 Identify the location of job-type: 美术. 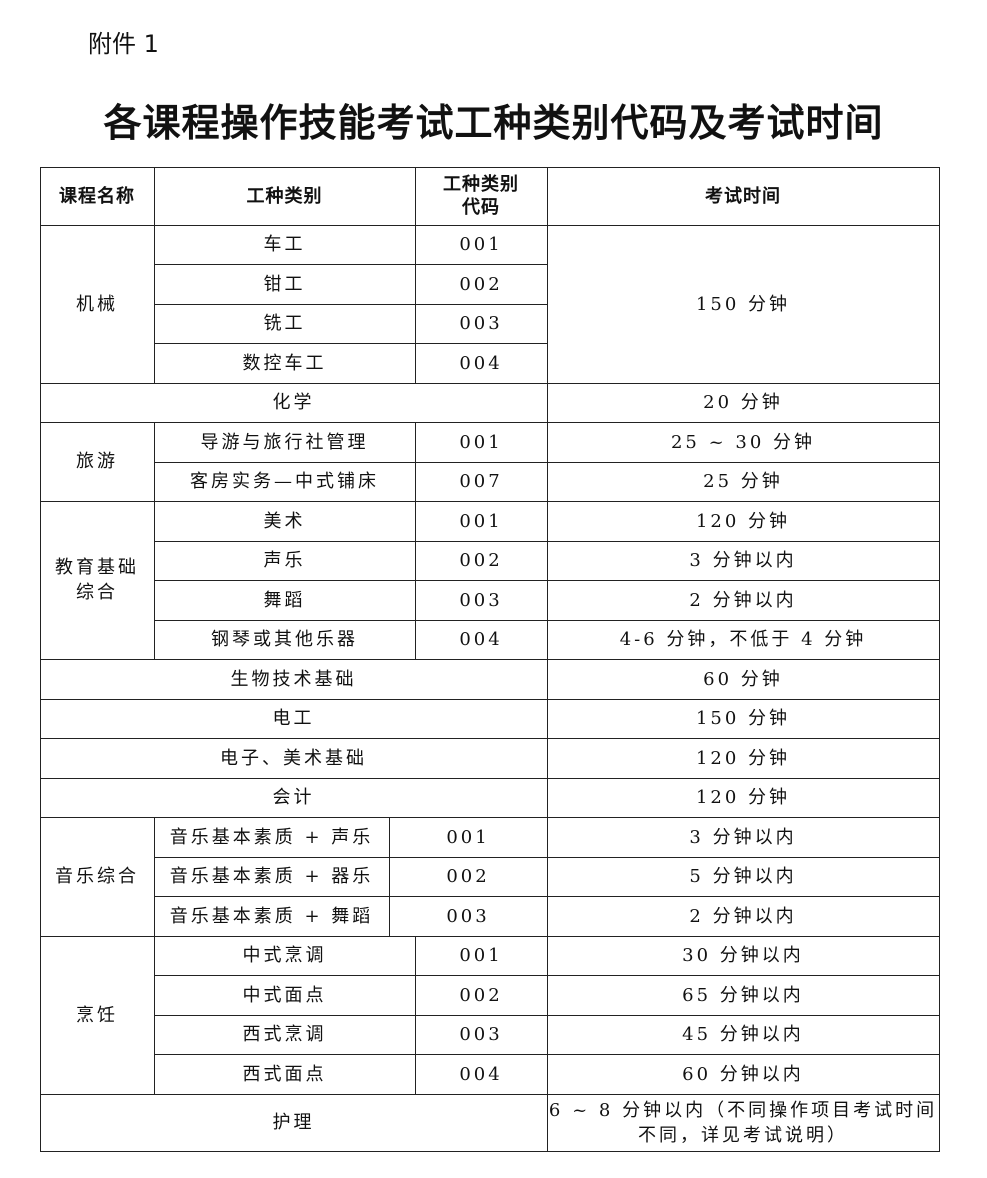
(284, 521).